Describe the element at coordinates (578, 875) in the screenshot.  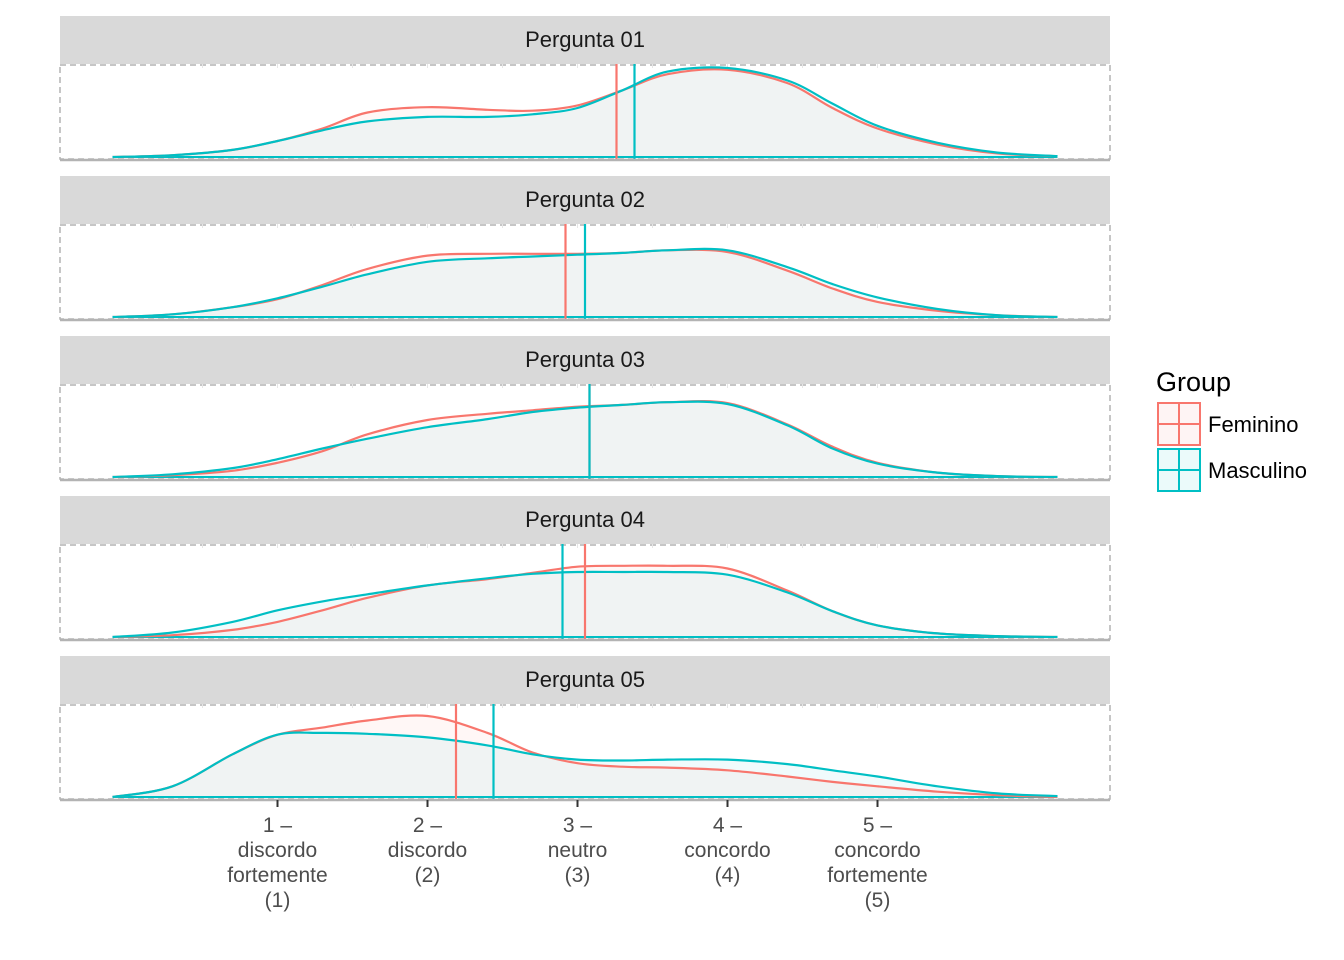
I see `x-tick-label-line: (3)` at that location.